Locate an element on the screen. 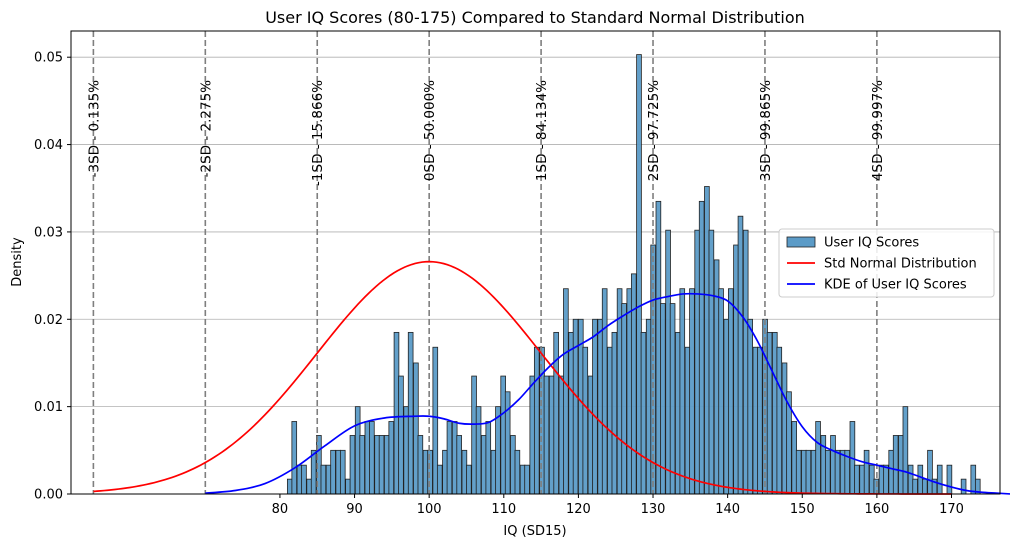 Image resolution: width=1010 pixels, height=547 pixels. y-tick-label: 0.02 is located at coordinates (48, 320).